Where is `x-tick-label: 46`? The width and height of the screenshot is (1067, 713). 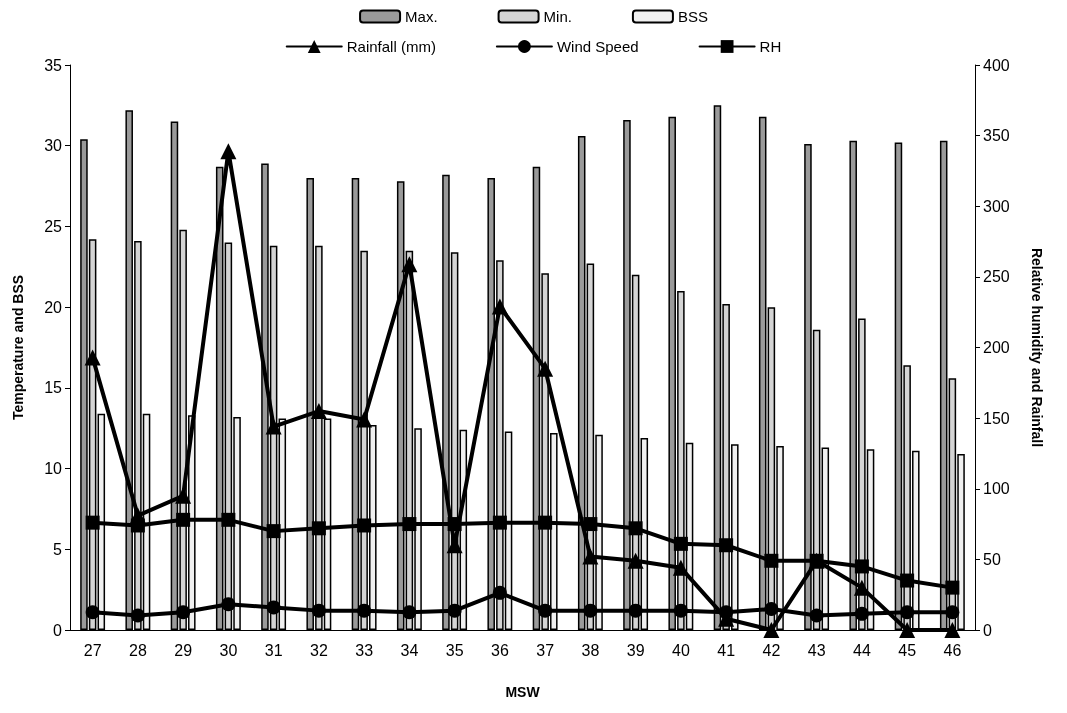
x-tick-label: 46 is located at coordinates (952, 650).